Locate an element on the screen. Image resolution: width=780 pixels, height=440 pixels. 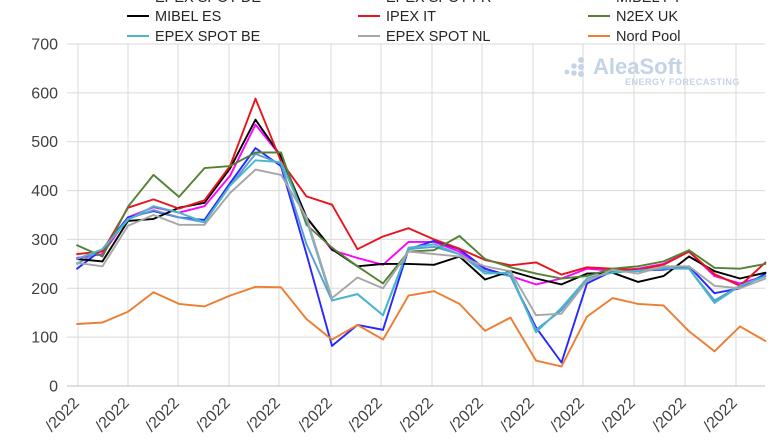
y-tick-label: 700 is located at coordinates (44, 45).